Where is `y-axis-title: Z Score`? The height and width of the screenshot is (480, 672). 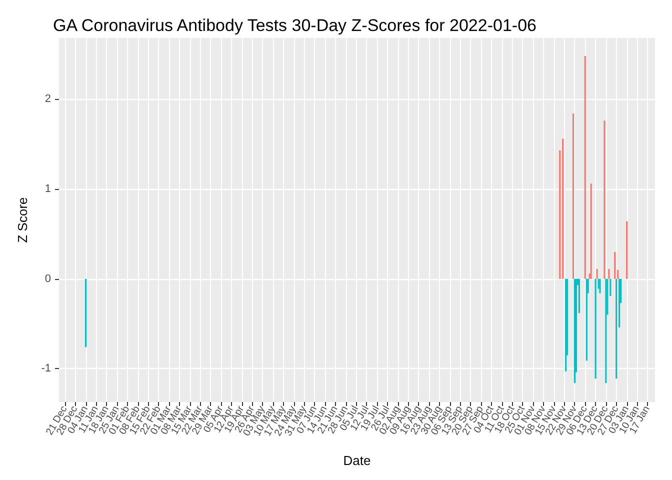
y-axis-title: Z Score is located at coordinates (22, 220).